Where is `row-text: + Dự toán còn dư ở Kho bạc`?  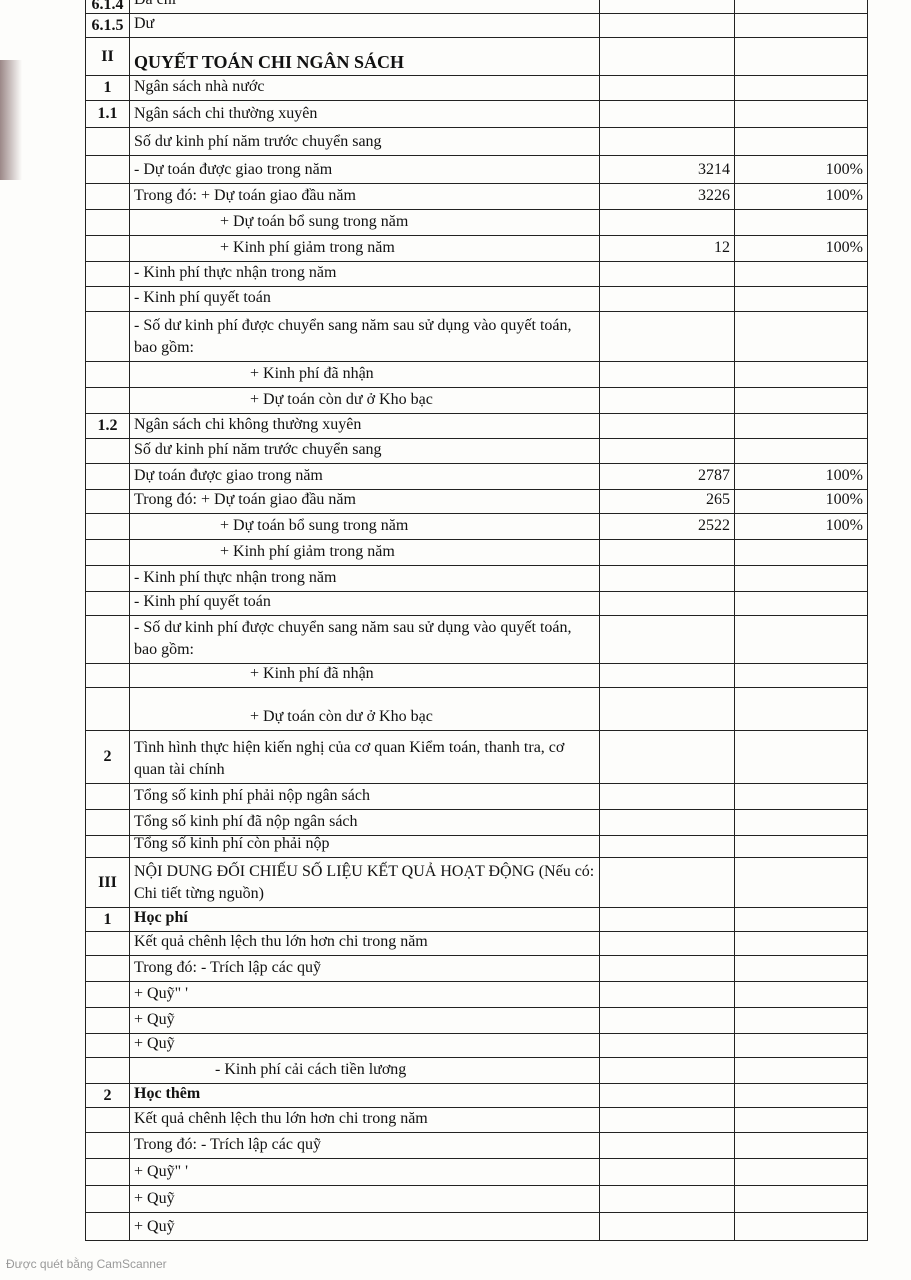
row-text: + Dự toán còn dư ở Kho bạc is located at coordinates (365, 709).